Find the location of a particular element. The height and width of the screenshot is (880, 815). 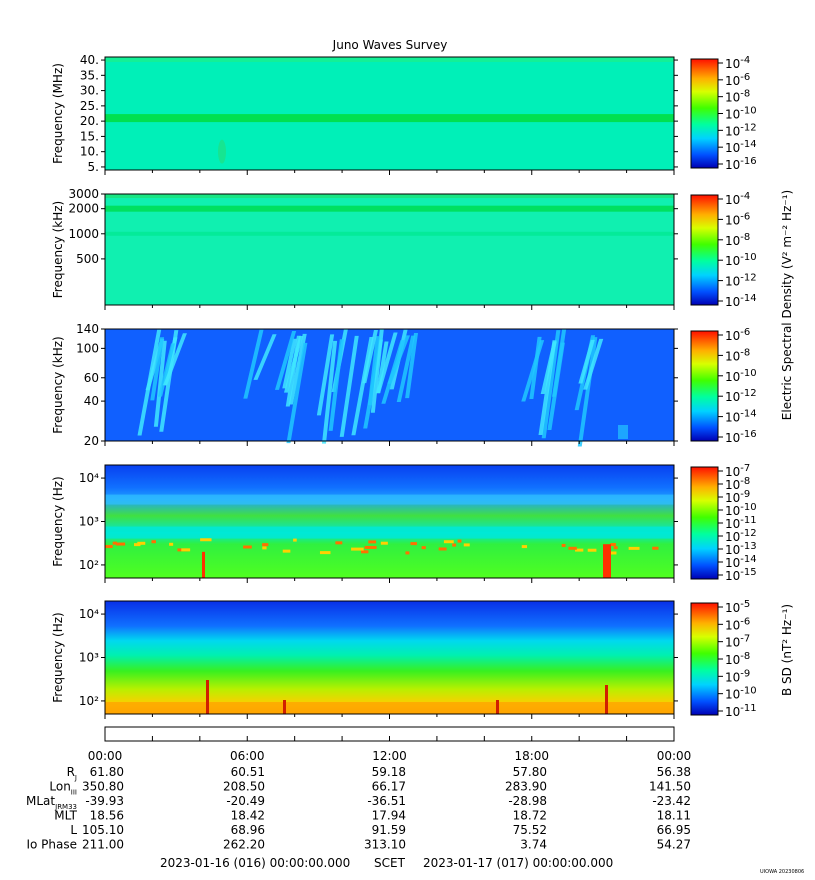

upper-edge-band is located at coordinates (389, 196).